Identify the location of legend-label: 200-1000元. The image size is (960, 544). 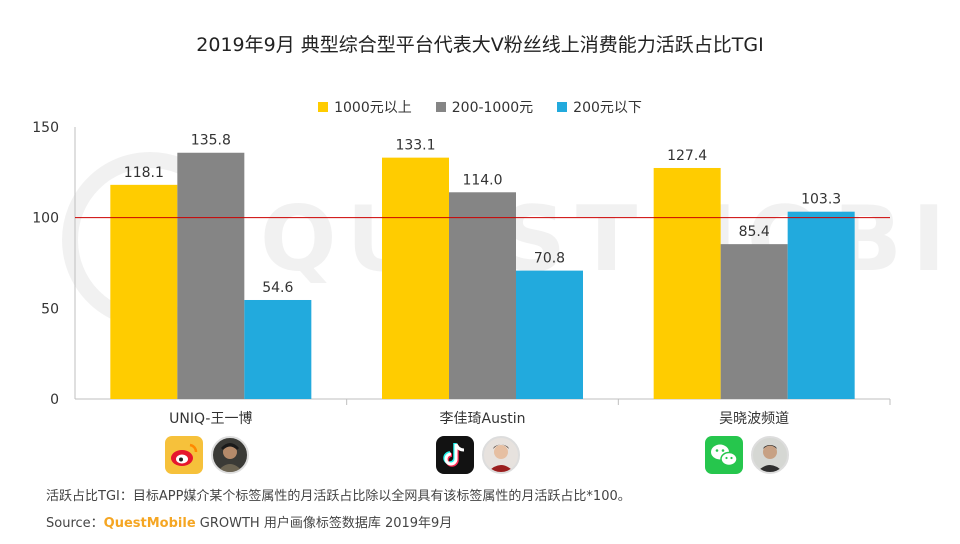
(492, 108).